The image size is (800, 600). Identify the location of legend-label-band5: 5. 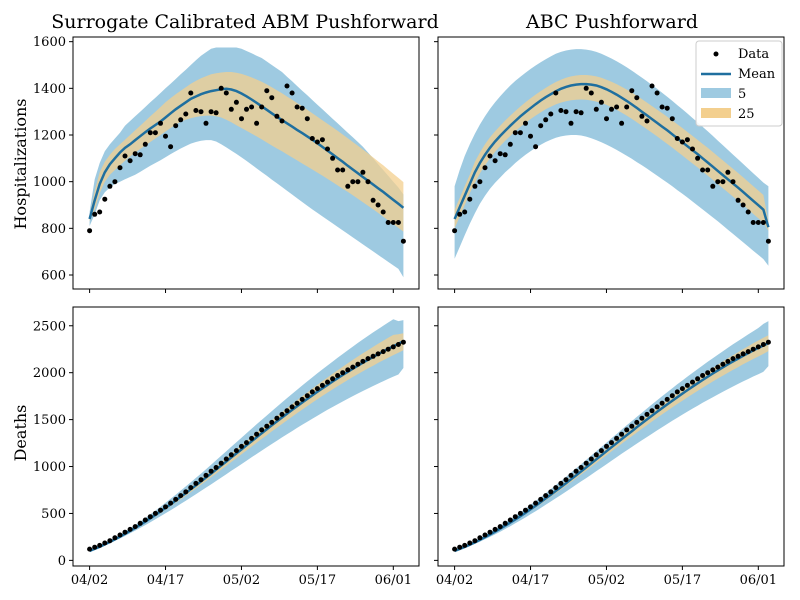
(742, 94).